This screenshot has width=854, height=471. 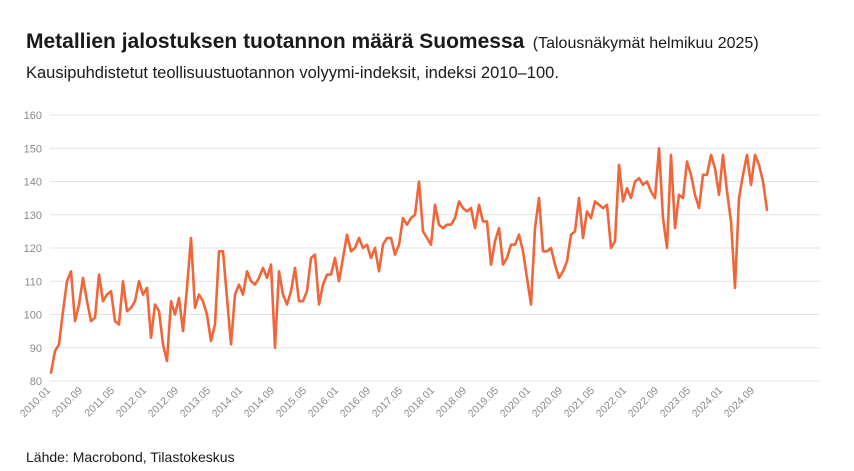 I want to click on x-tick-label: 2013.05, so click(x=195, y=402).